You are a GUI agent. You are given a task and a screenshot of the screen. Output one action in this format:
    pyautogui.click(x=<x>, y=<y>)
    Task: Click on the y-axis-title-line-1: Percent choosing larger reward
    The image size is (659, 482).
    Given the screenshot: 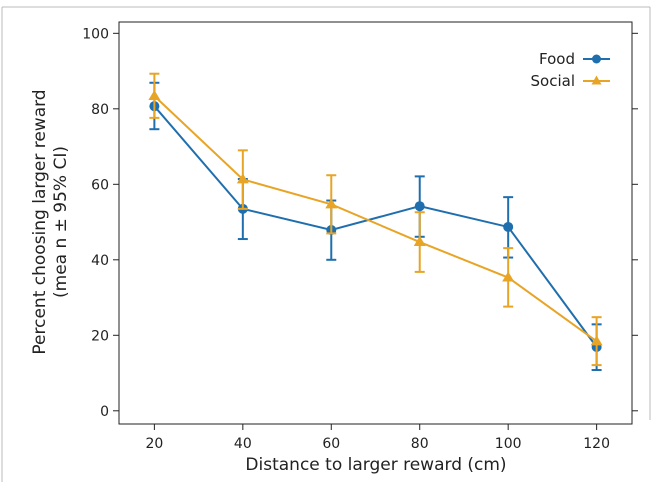 What is the action you would take?
    pyautogui.click(x=40, y=221)
    